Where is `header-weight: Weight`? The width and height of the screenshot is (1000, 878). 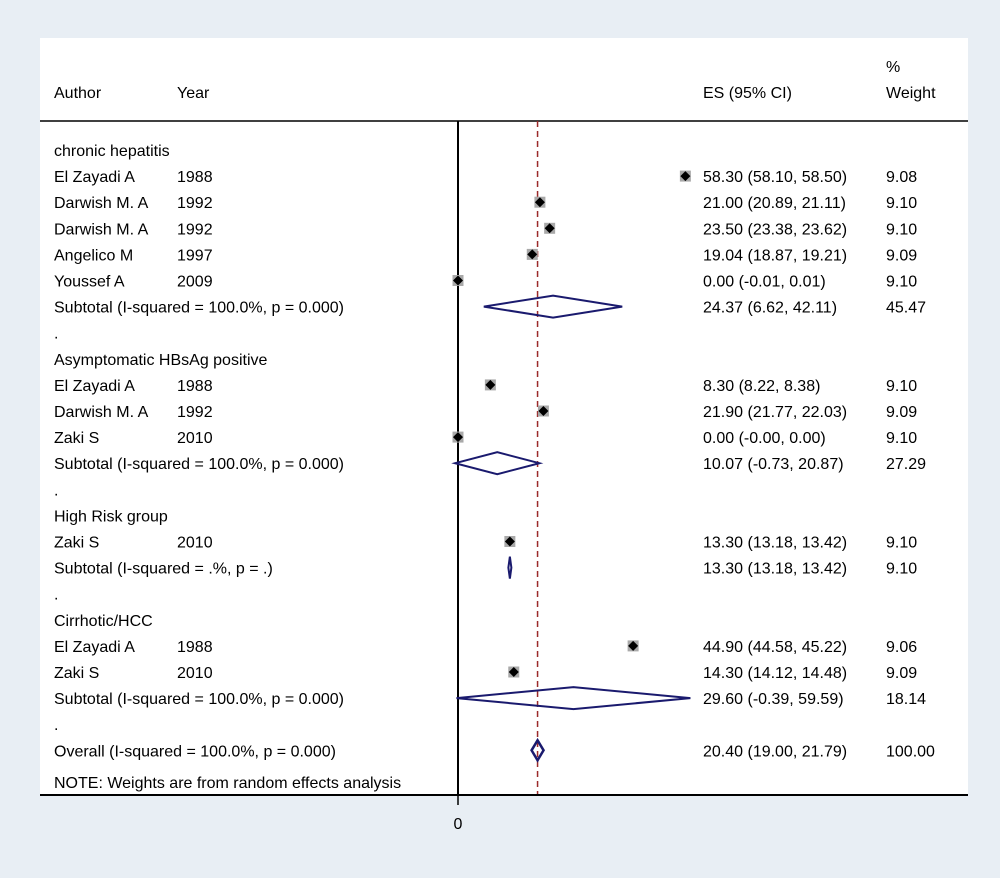 header-weight: Weight is located at coordinates (911, 93).